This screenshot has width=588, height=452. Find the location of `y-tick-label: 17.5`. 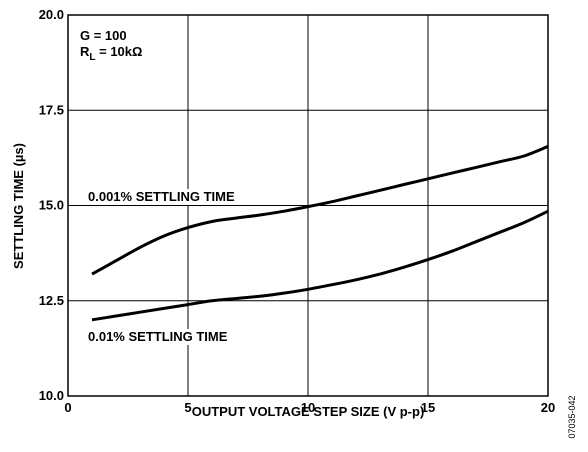

y-tick-label: 17.5 is located at coordinates (51, 109).